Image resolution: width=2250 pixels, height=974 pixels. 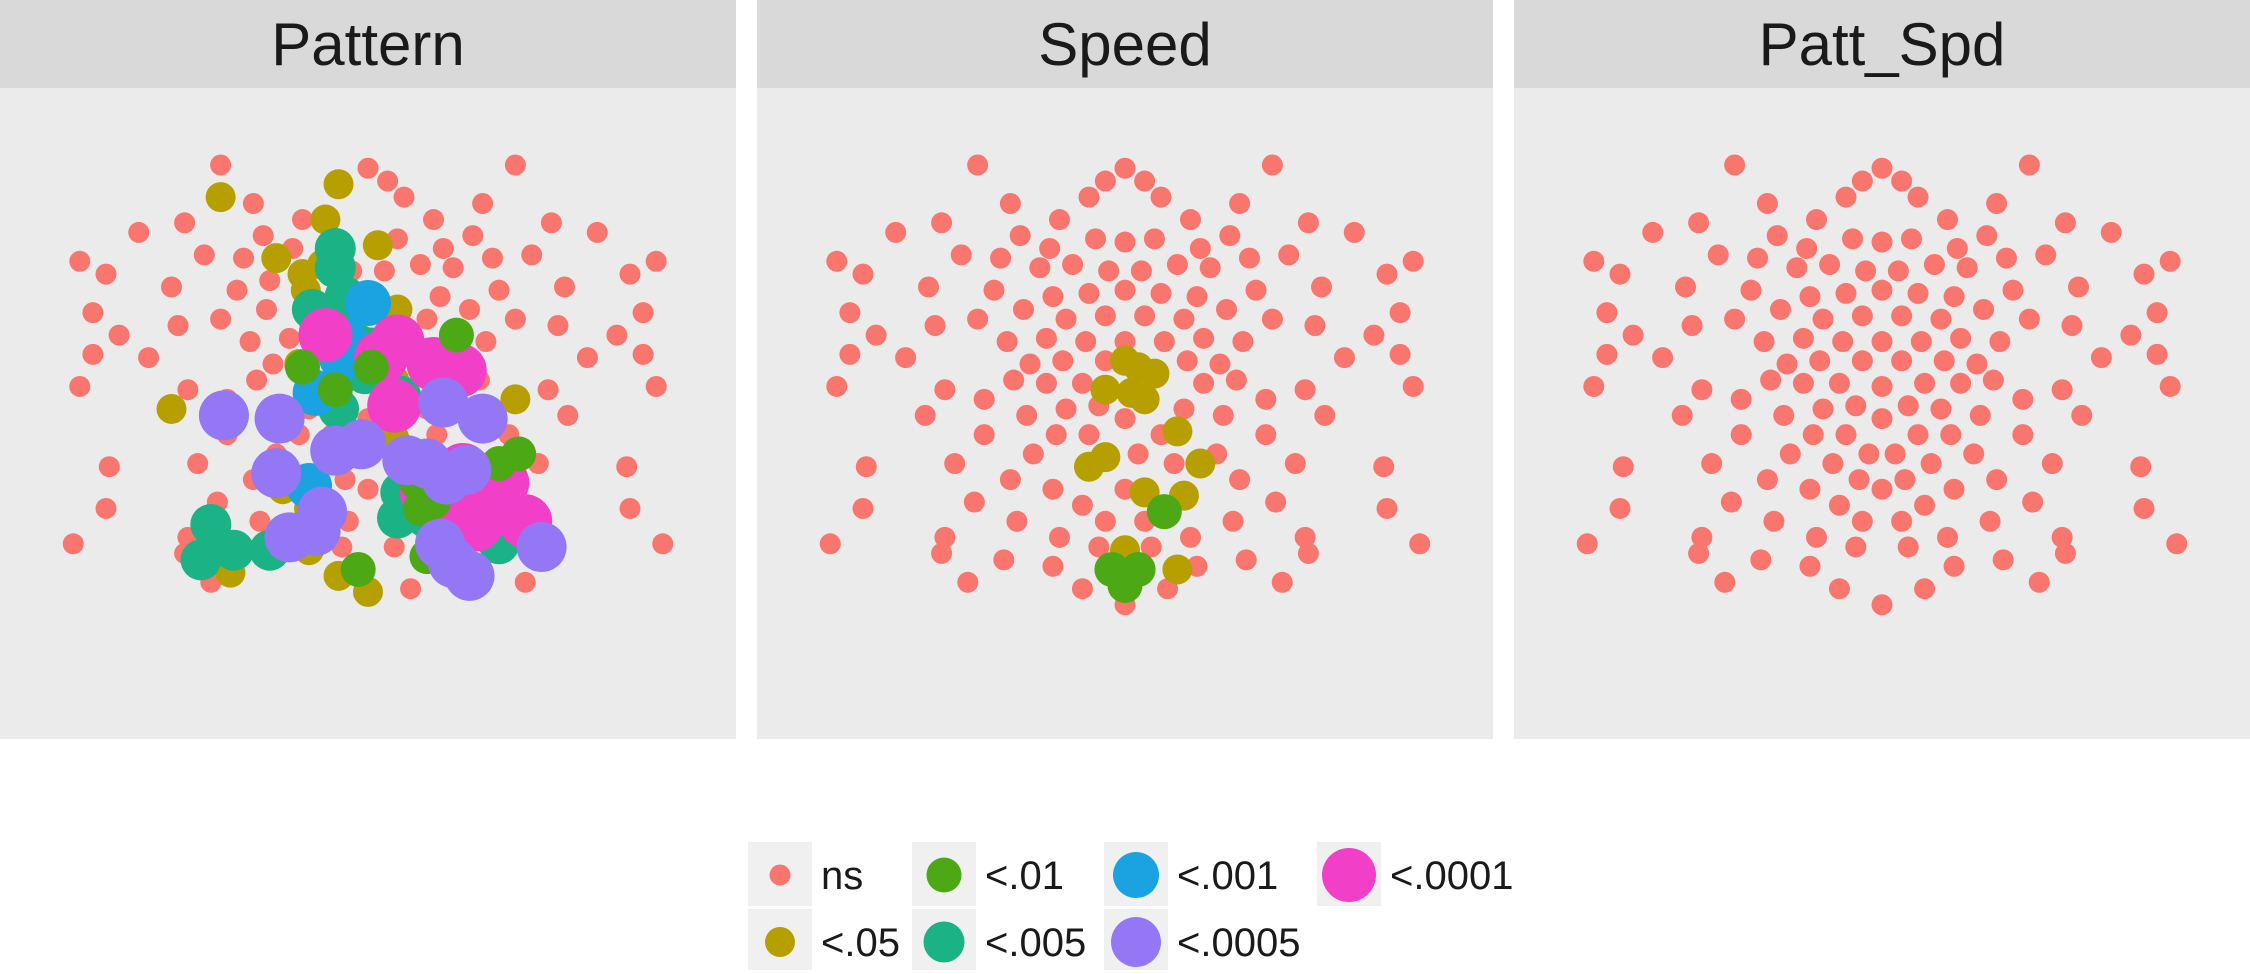 I want to click on legend-label: ns, so click(x=842, y=876).